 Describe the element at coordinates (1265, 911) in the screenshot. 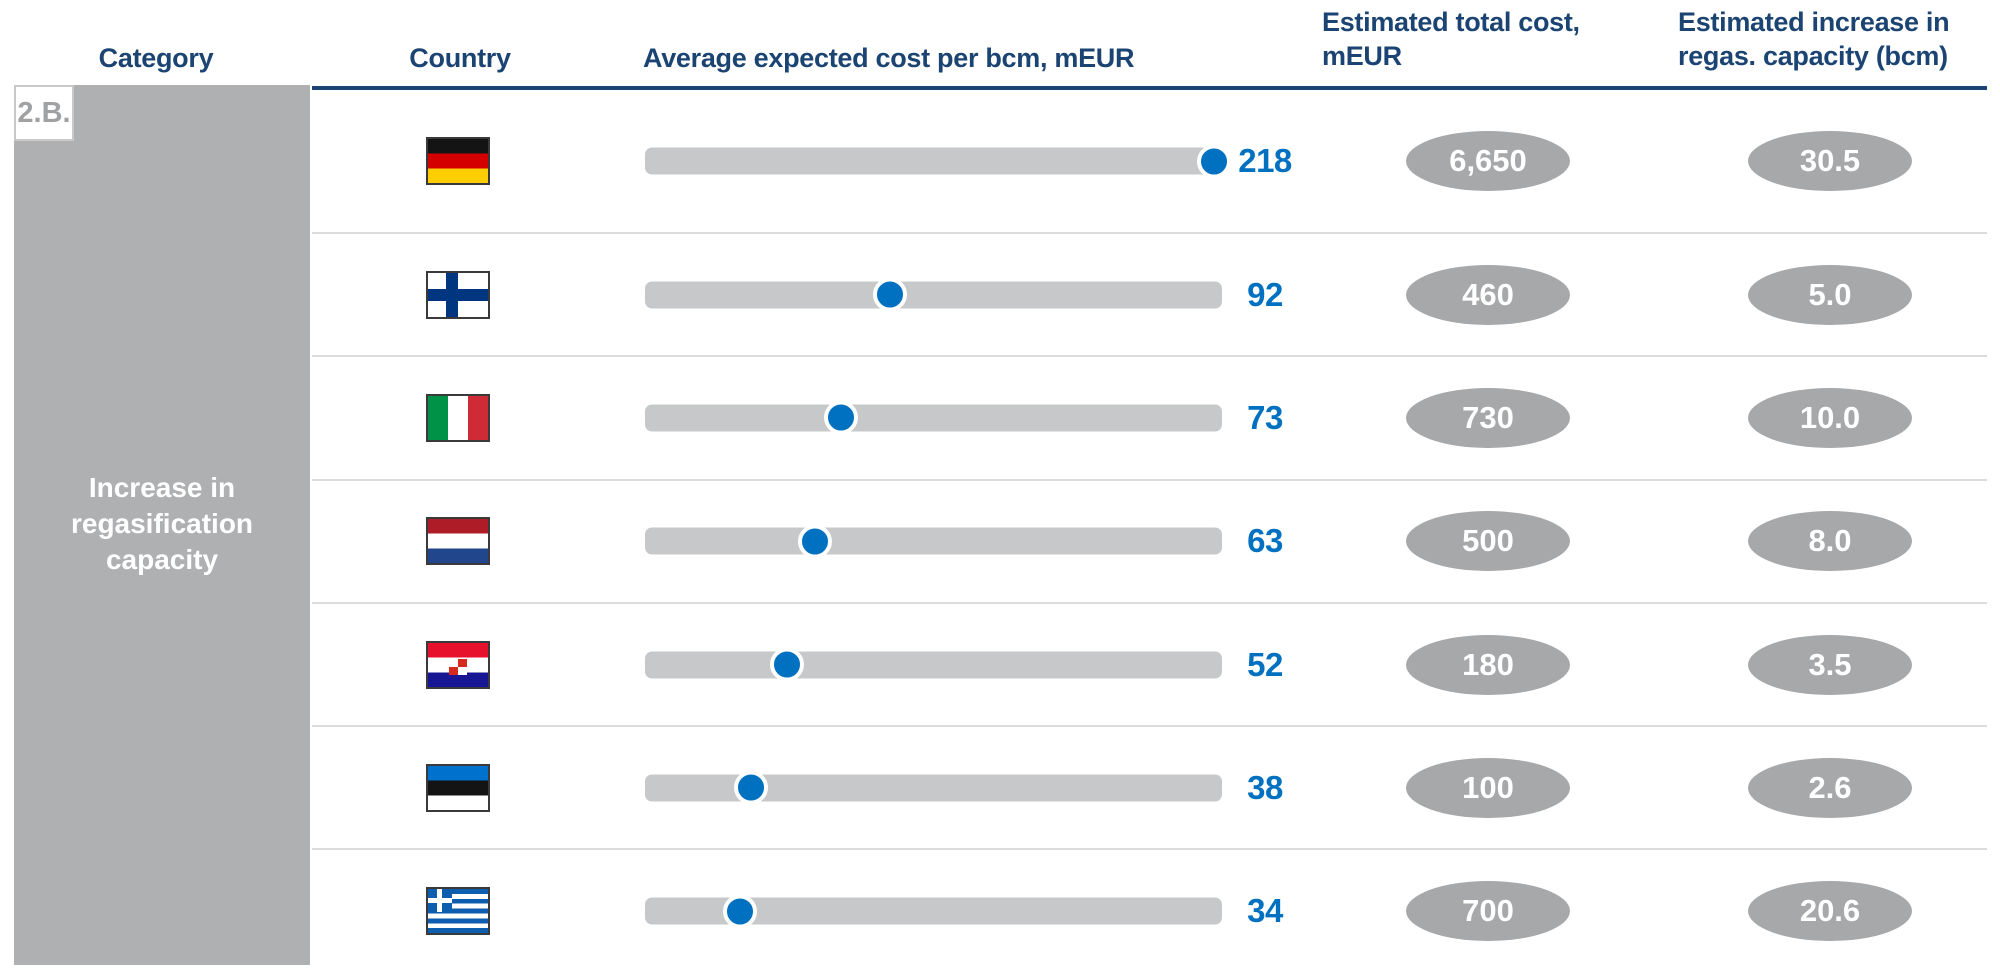

I see `avg-cost-value: 34` at that location.